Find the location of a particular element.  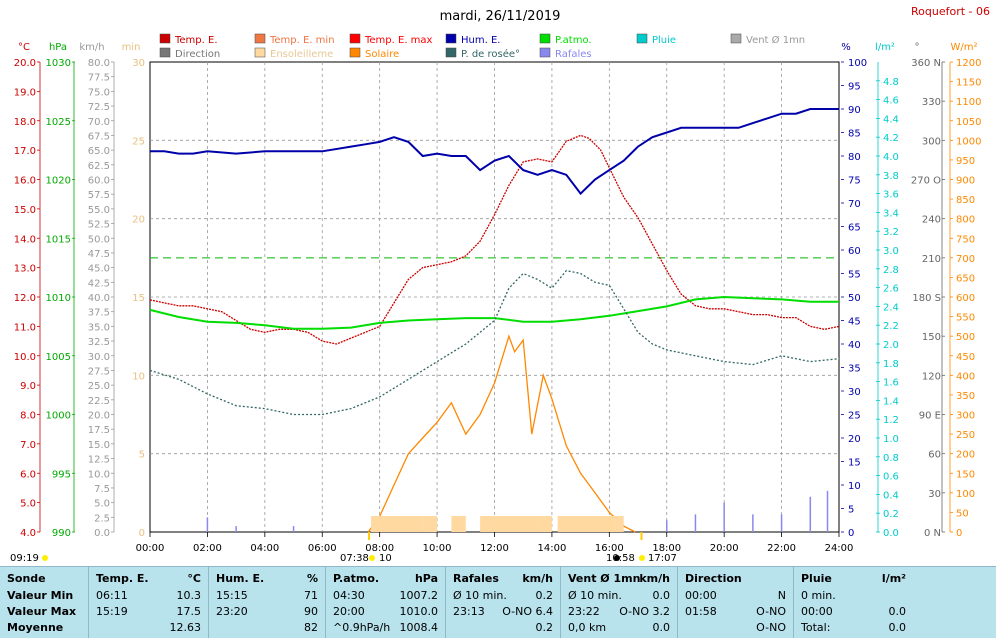

table-header: Temp. E. is located at coordinates (122, 578).